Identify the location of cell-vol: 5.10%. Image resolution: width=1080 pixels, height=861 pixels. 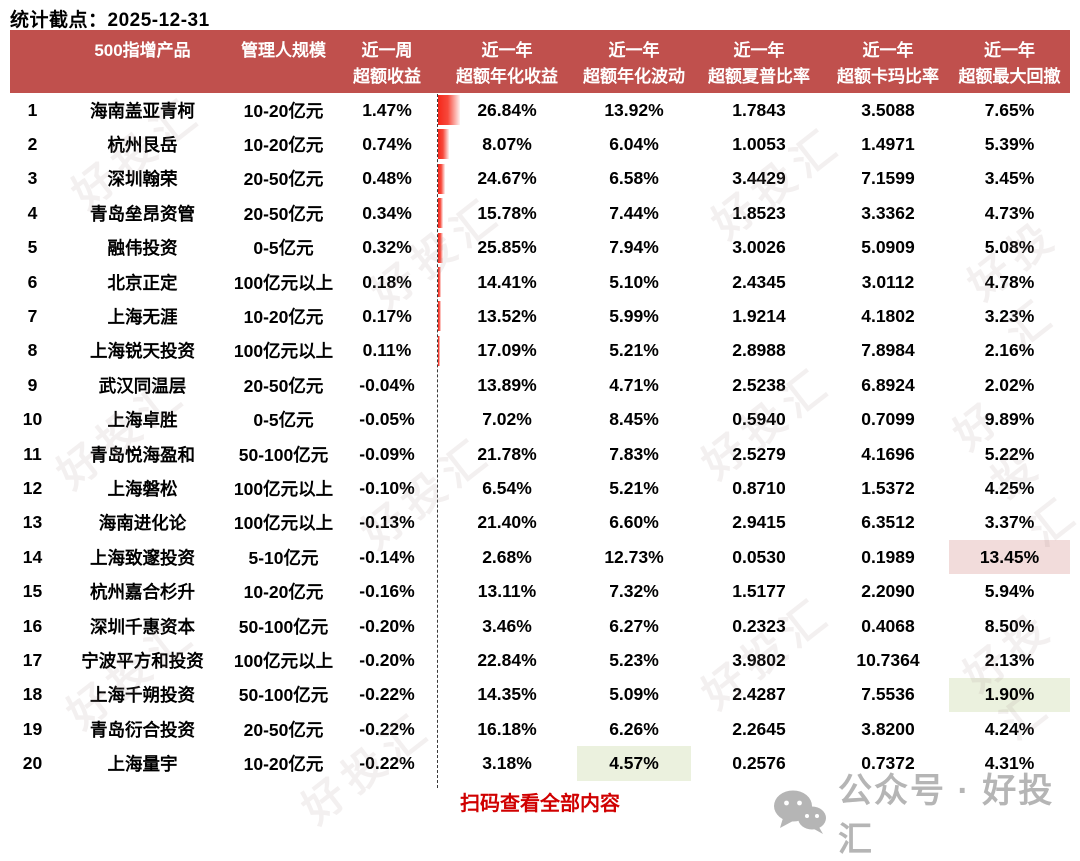
(634, 281).